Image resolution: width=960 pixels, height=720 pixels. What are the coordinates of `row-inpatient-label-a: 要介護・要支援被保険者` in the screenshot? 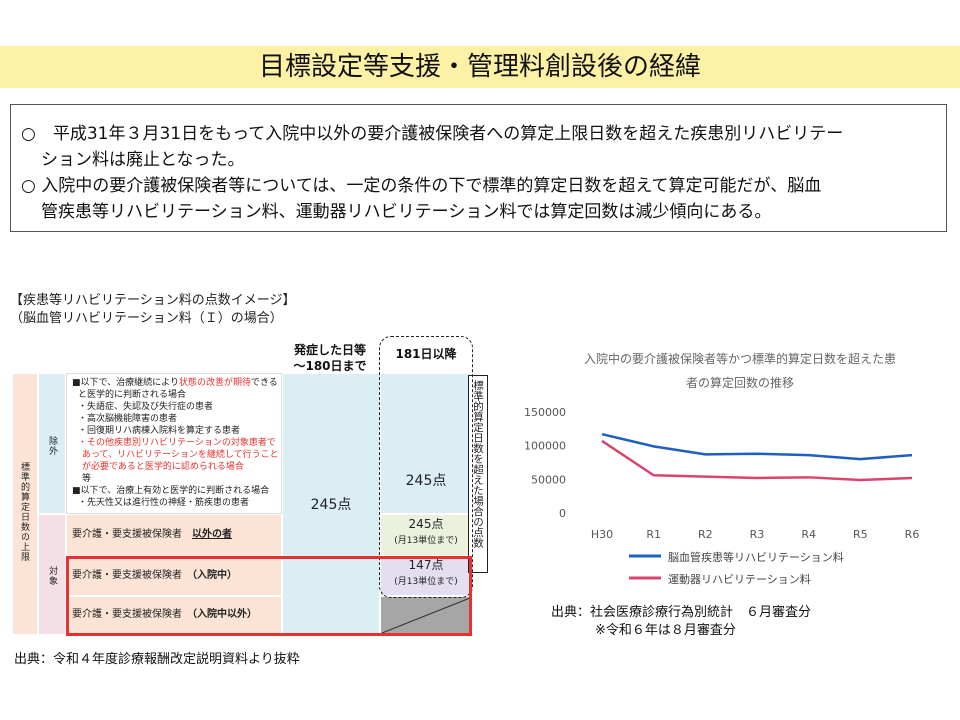 It's located at (127, 575).